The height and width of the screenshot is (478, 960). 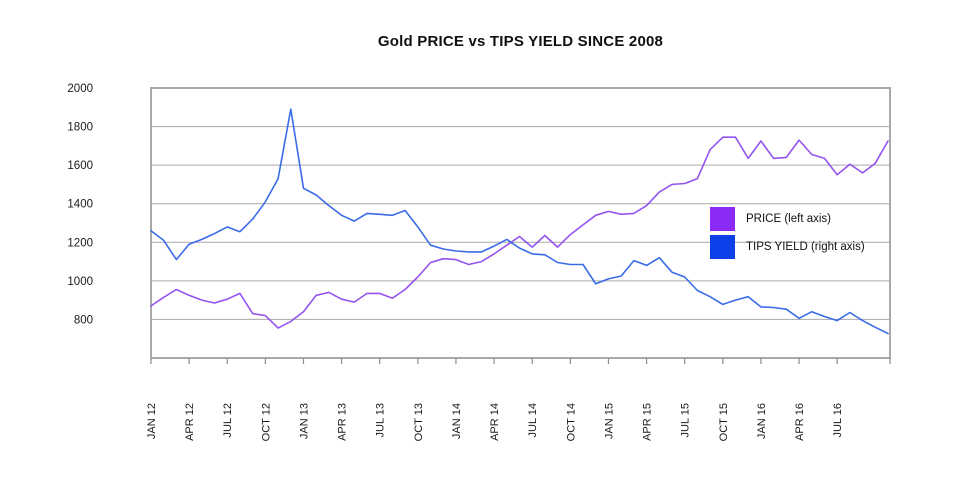 I want to click on x-tick-label: JUL 16, so click(x=838, y=420).